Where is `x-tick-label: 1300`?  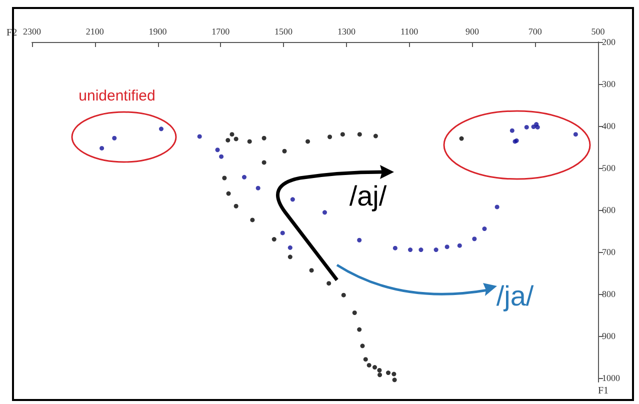 x-tick-label: 1300 is located at coordinates (346, 31).